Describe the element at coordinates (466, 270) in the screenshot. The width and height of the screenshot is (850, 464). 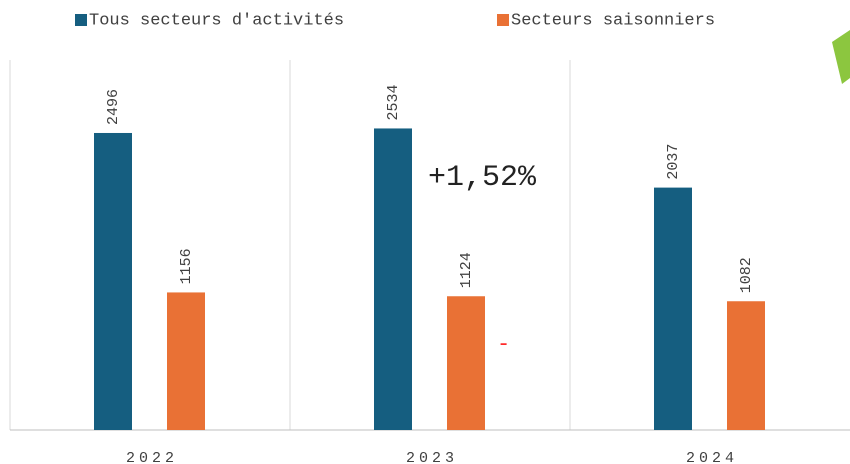
I see `data-label: 1124` at that location.